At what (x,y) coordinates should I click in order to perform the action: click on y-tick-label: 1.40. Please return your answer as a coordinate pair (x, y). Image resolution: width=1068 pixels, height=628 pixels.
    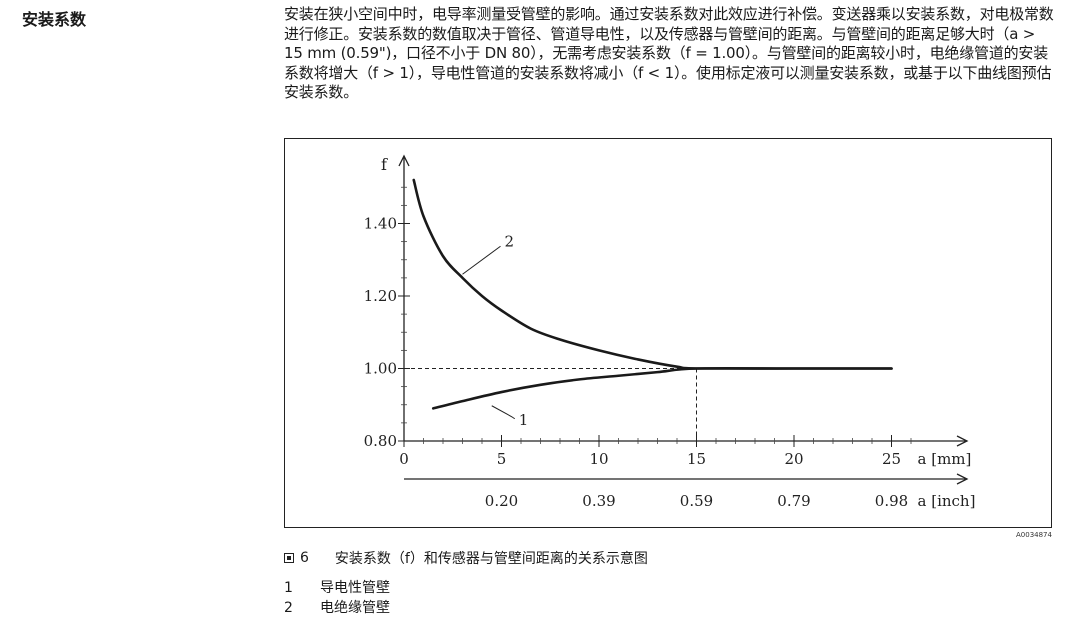
    Looking at the image, I should click on (380, 224).